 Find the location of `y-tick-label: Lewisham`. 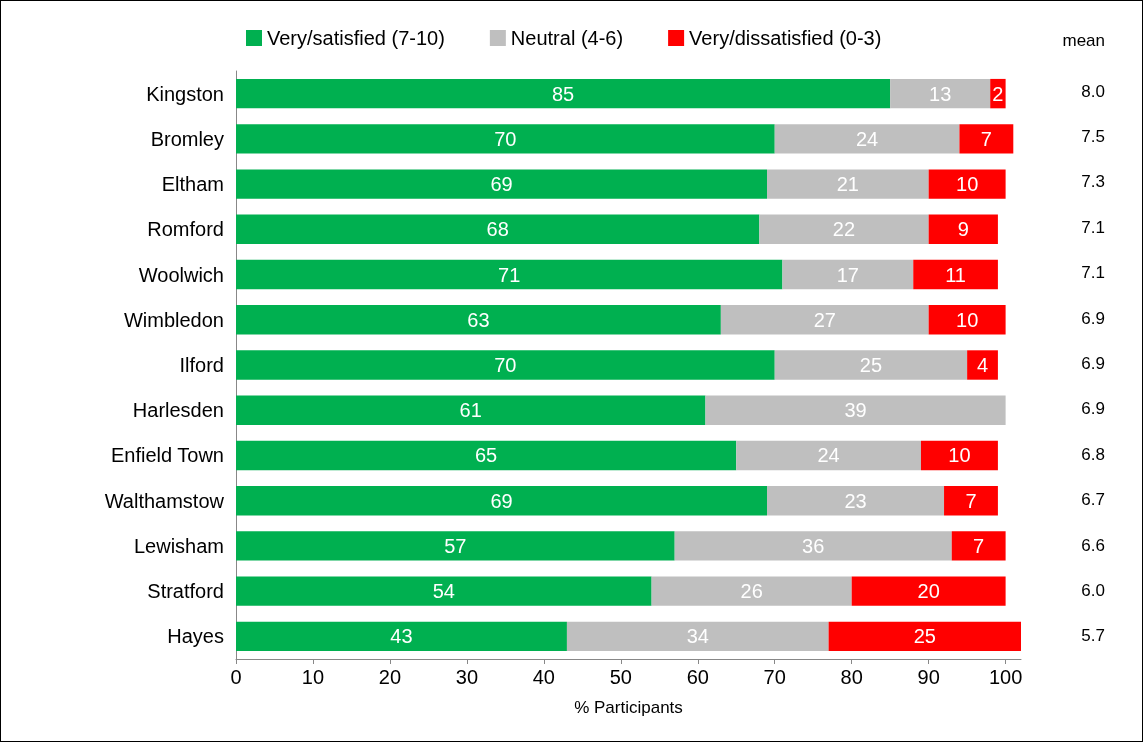

y-tick-label: Lewisham is located at coordinates (178, 545).